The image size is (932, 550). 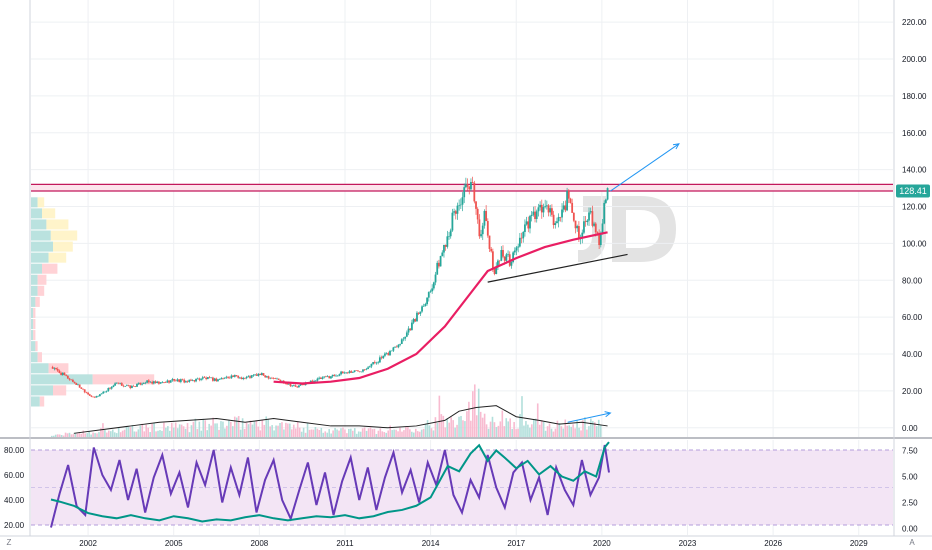 I want to click on support-trendline, so click(x=557, y=268).